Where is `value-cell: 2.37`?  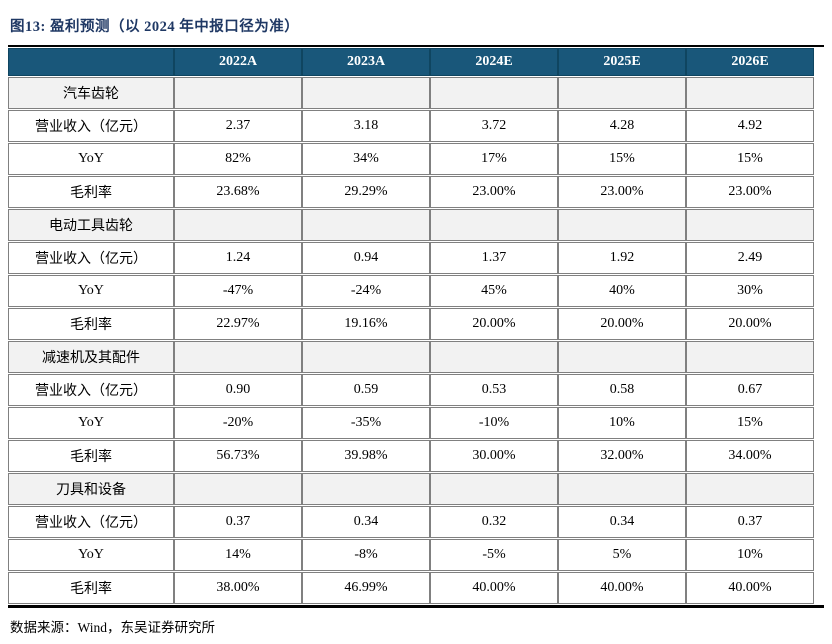 value-cell: 2.37 is located at coordinates (238, 126).